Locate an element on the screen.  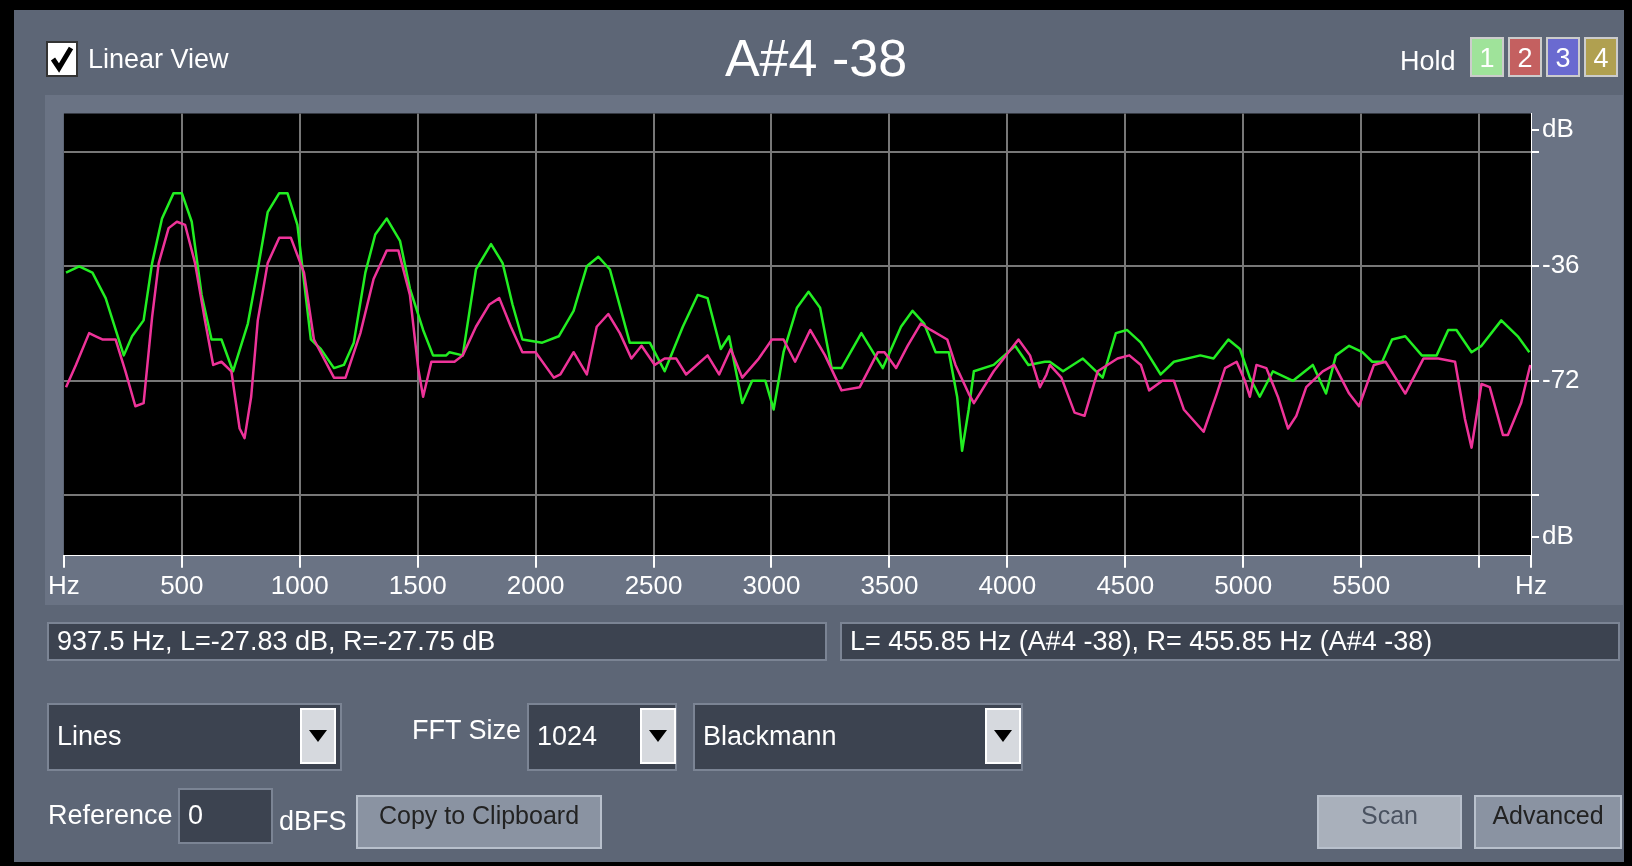
x-tick-label: 5000 is located at coordinates (1243, 584).